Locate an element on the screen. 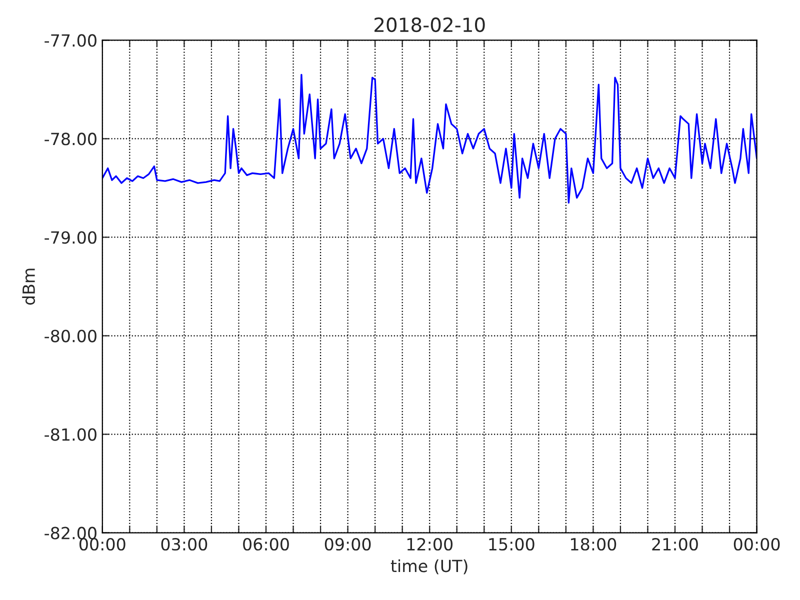 This screenshot has height=600, width=800. y-tick-label: -80.00 is located at coordinates (70, 336).